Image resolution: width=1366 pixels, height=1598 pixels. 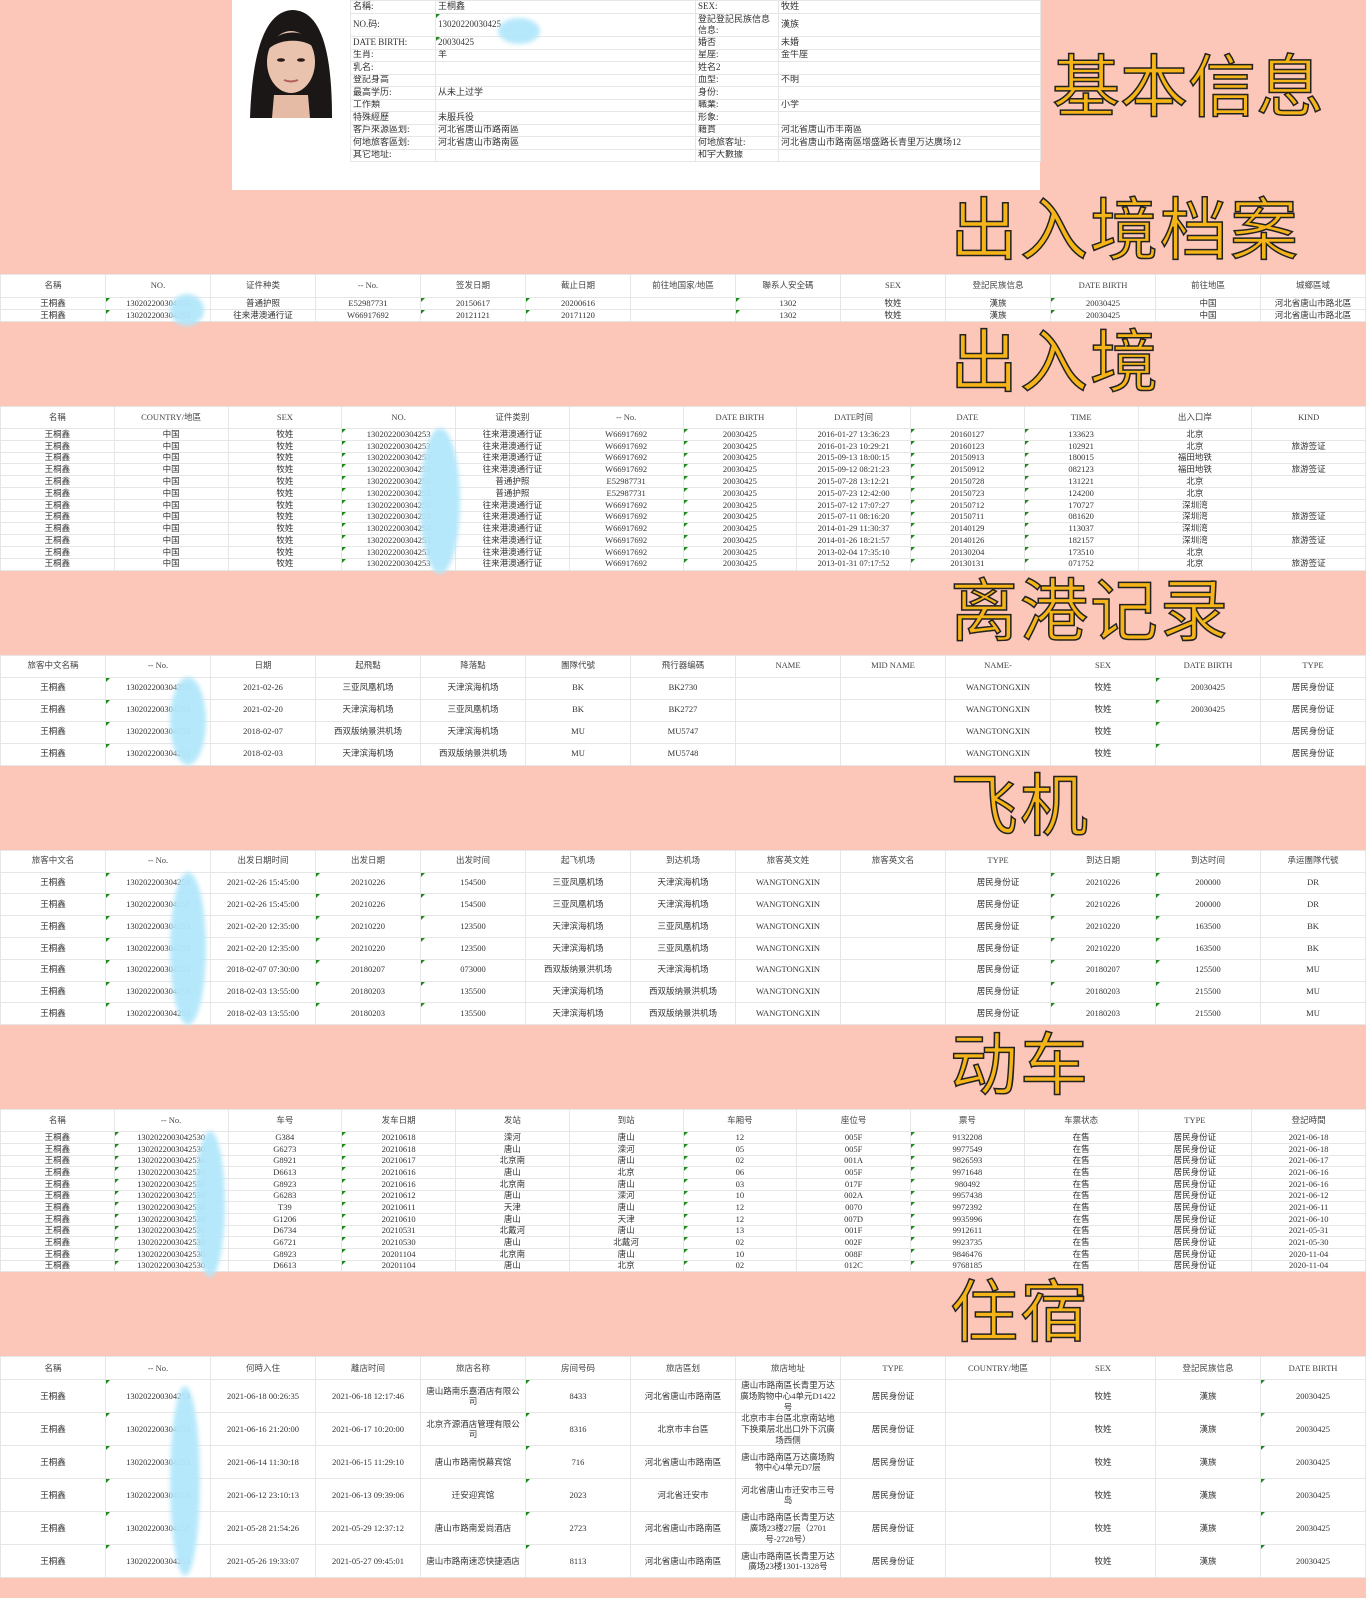 I want to click on table-cell: 2021-05-31, so click(x=1308, y=1231).